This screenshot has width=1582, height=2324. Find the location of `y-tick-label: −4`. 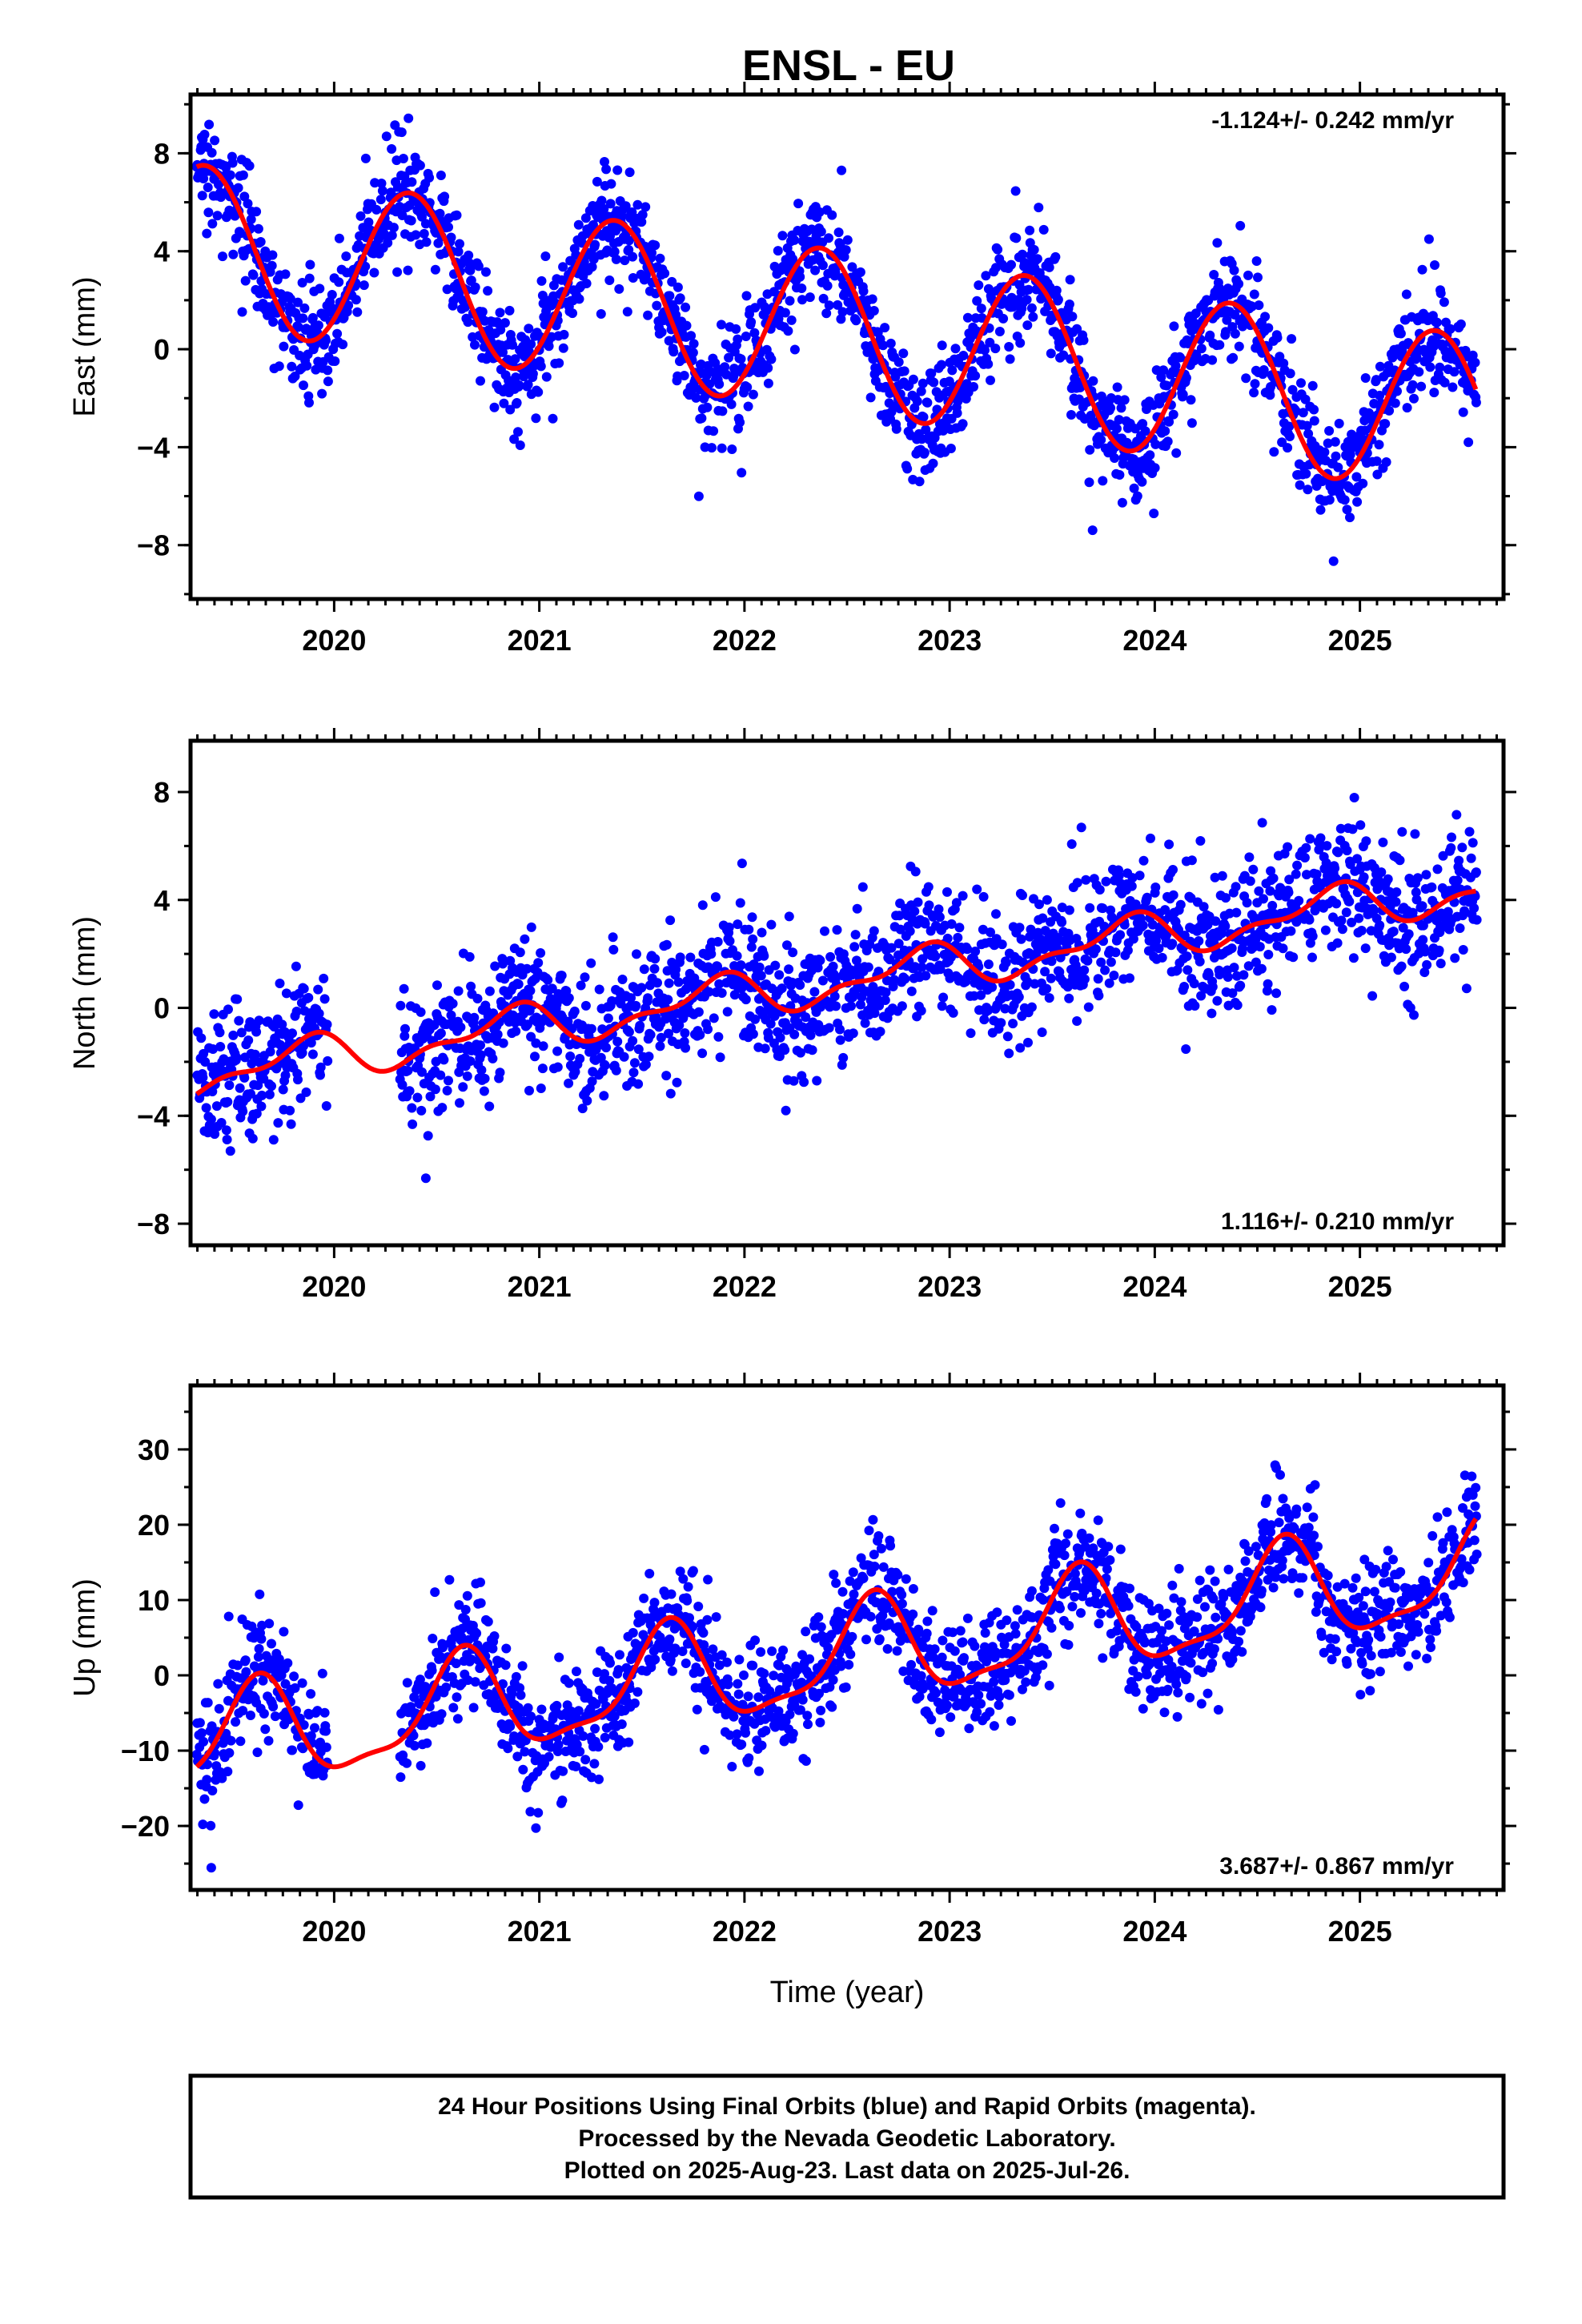

y-tick-label: −4 is located at coordinates (154, 1116).